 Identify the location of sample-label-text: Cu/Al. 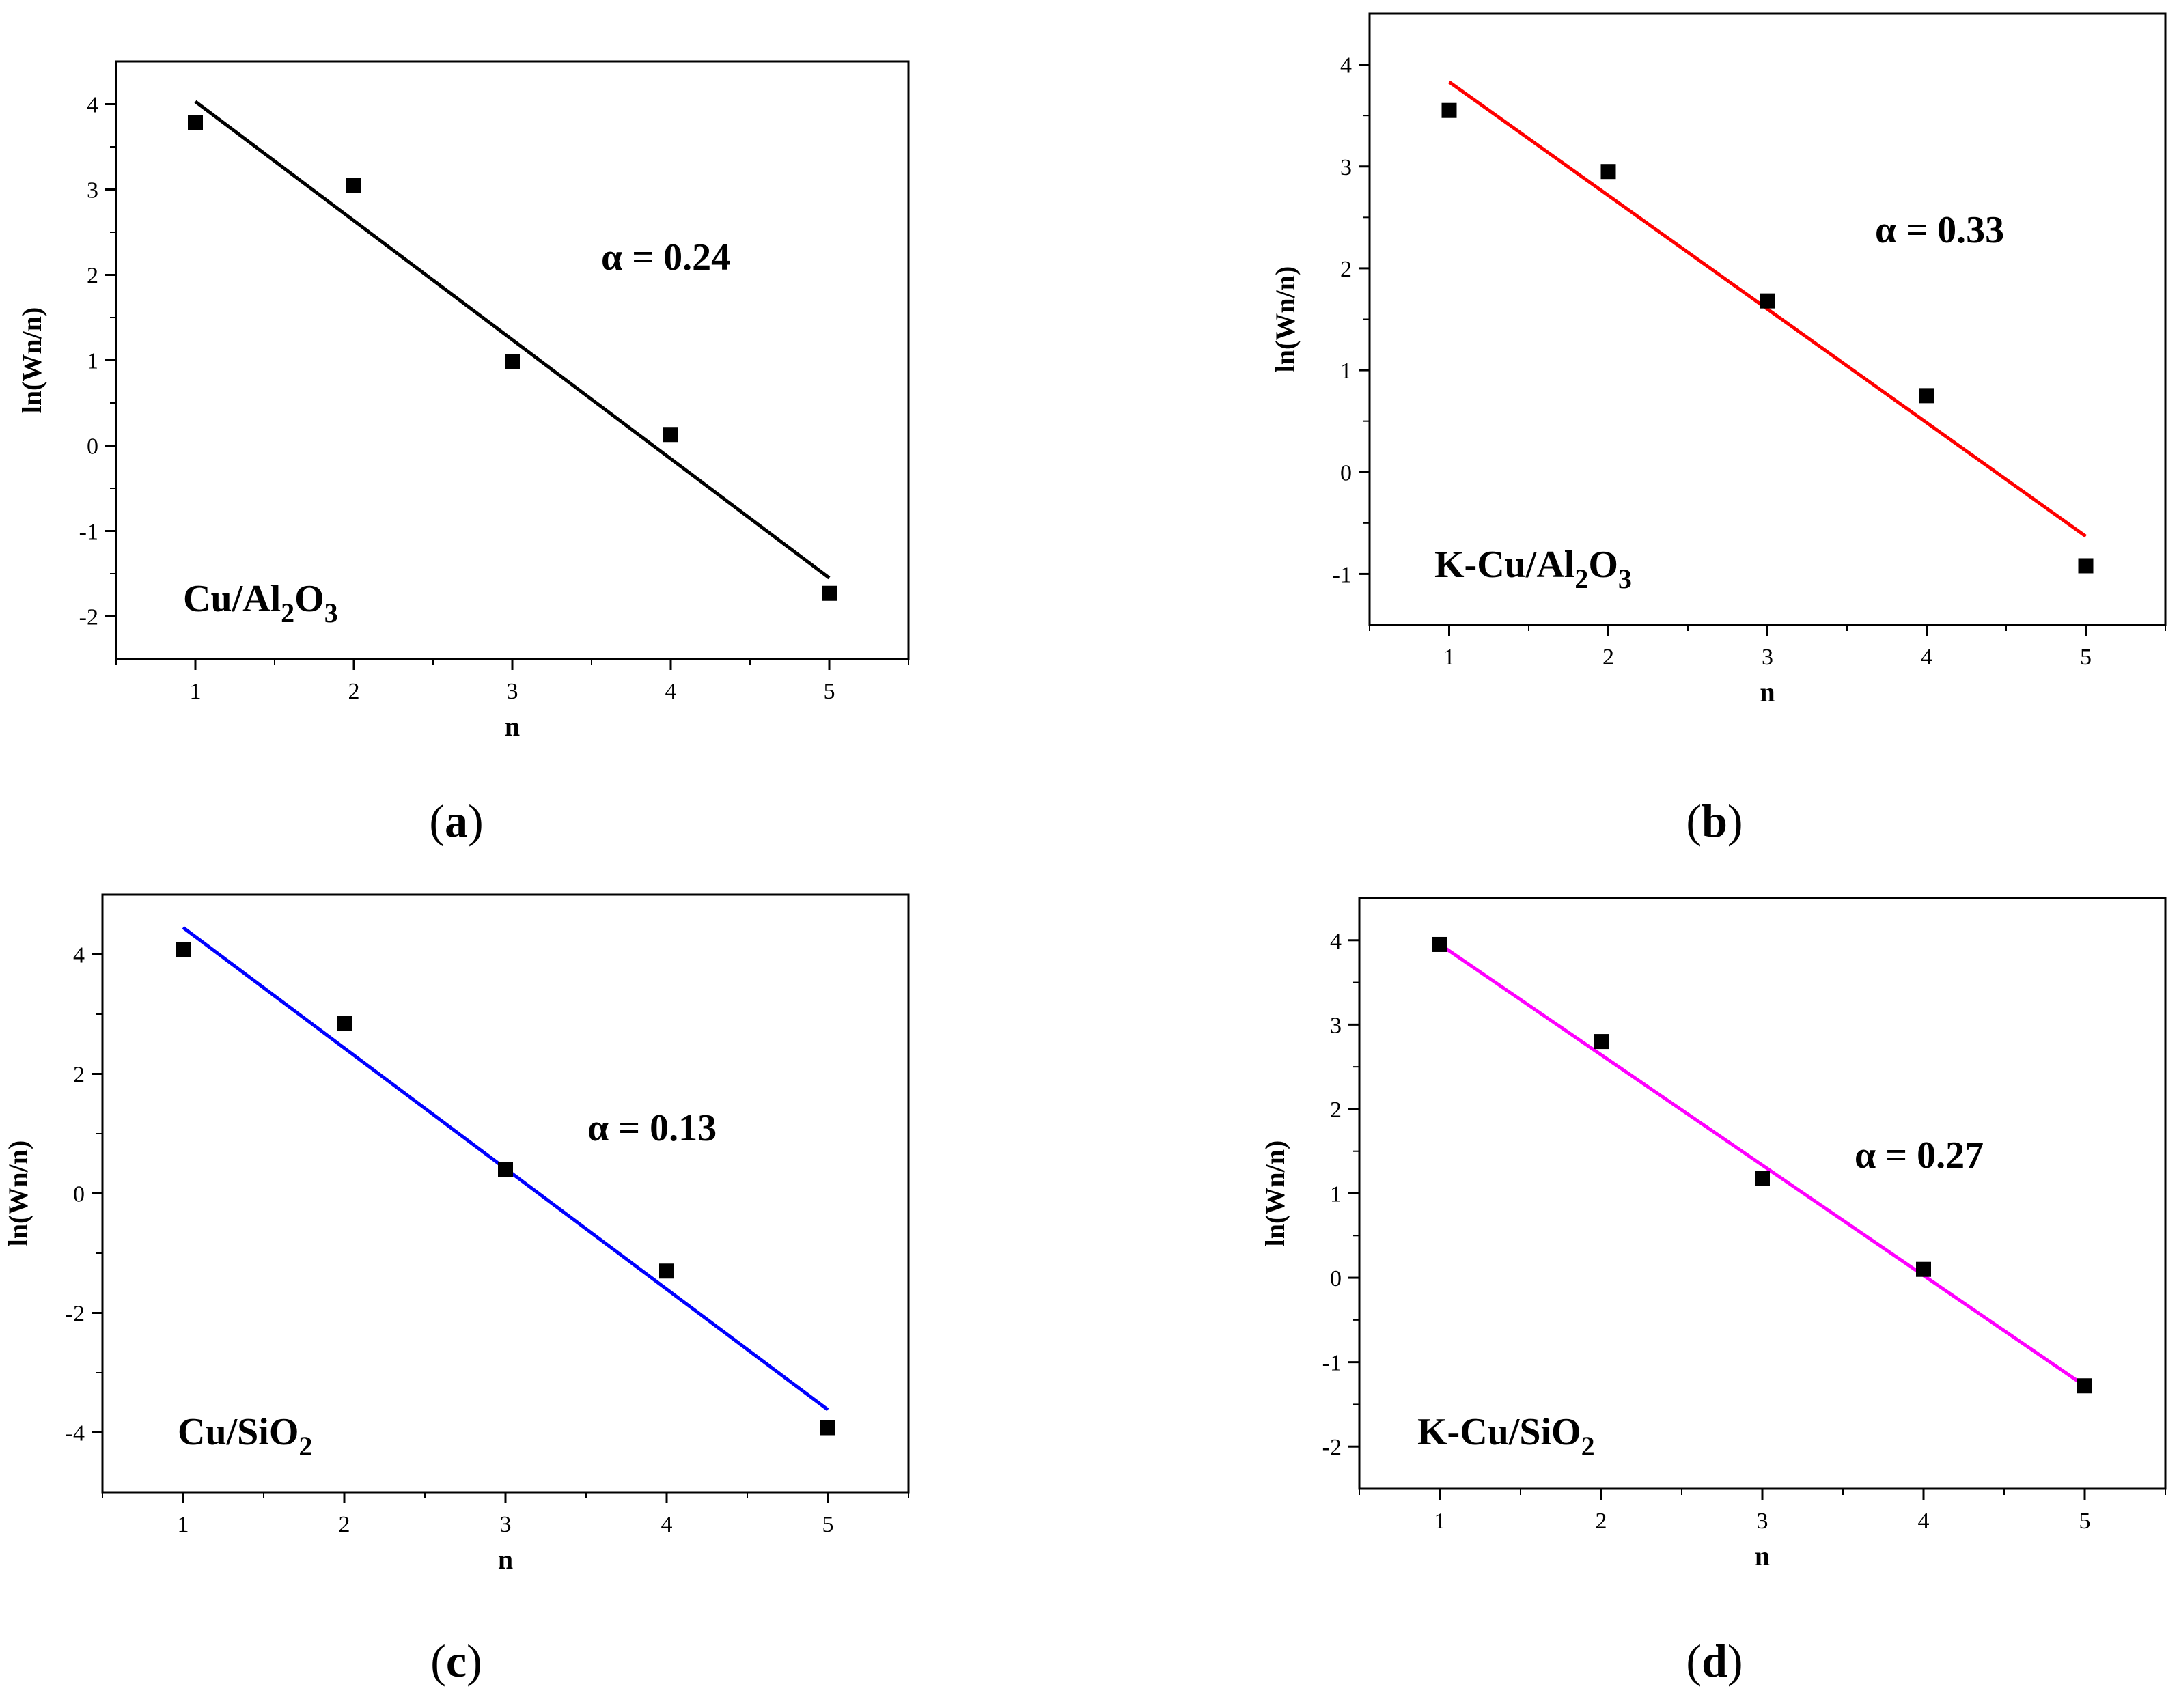
(232, 599).